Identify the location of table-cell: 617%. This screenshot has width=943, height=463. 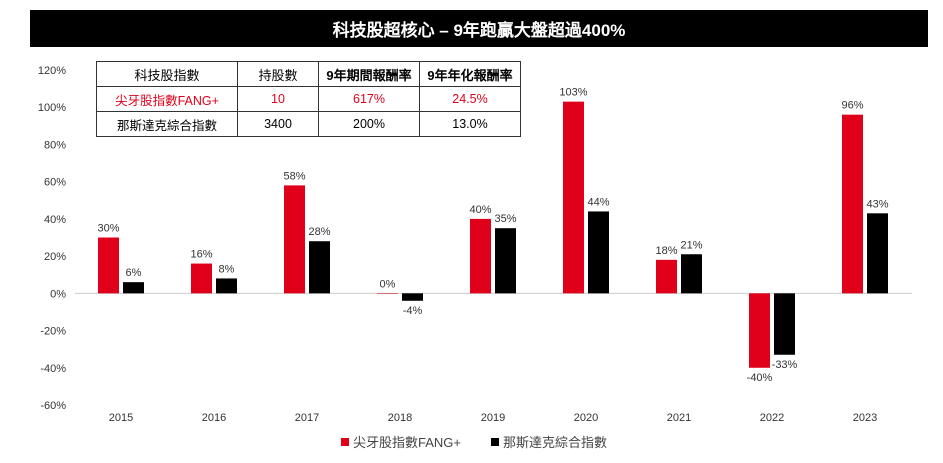
(369, 99).